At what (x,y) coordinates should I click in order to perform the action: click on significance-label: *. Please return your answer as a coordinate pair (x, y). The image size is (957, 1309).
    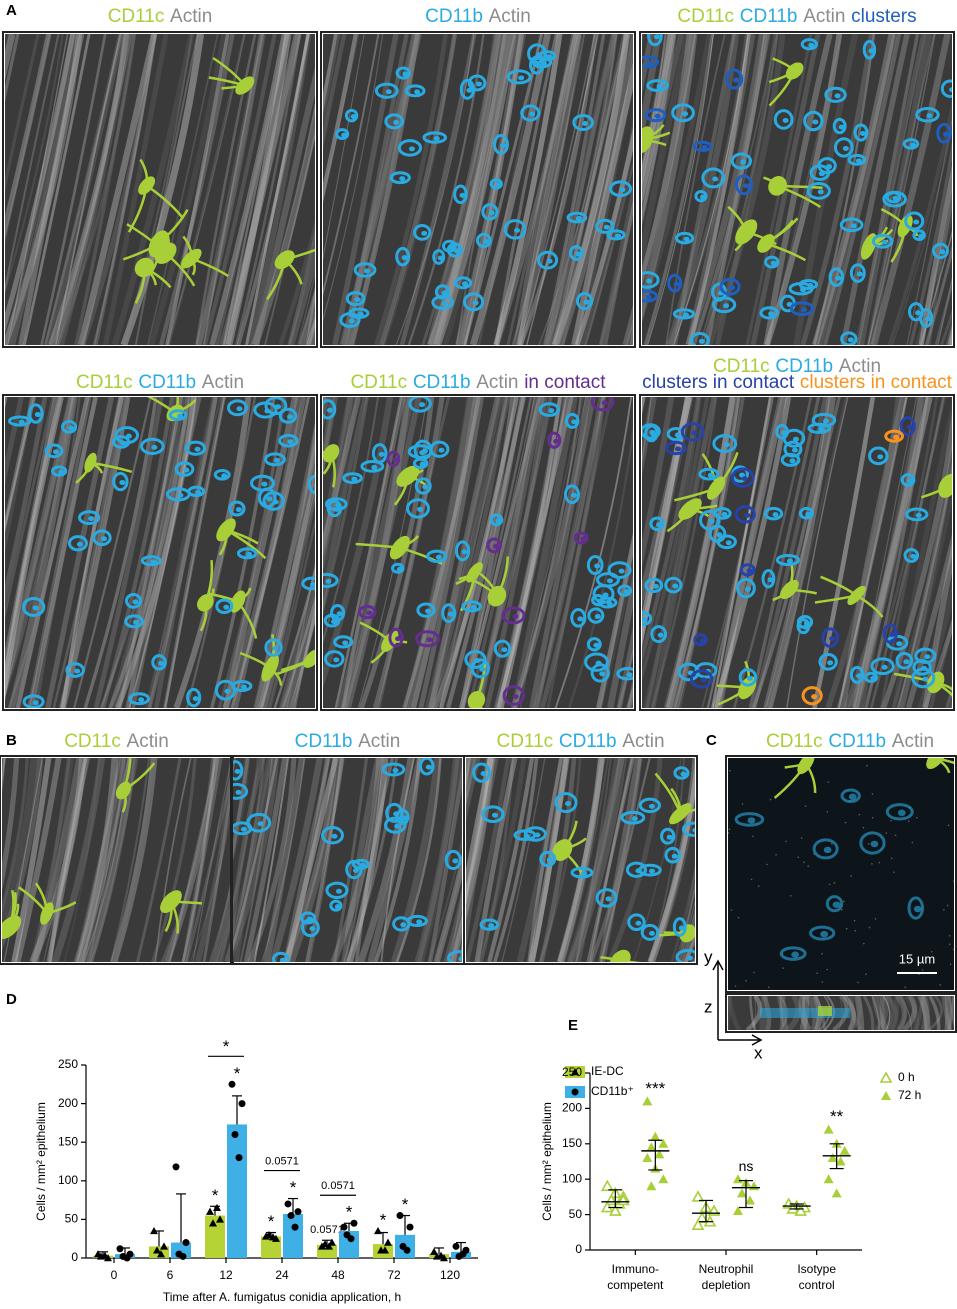
    Looking at the image, I should click on (293, 1187).